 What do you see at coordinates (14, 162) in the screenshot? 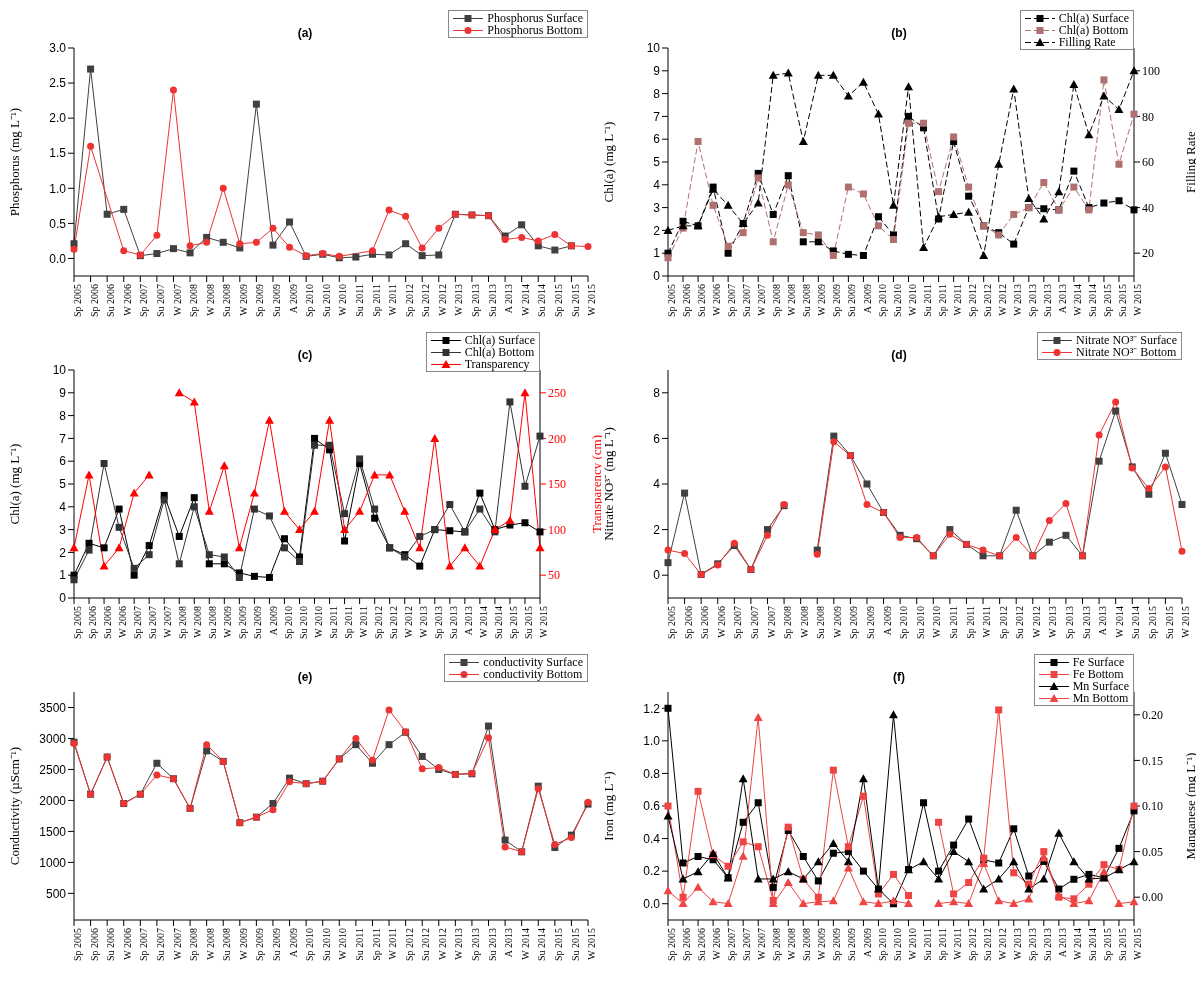
I see `y-axis-title: Phosphorus (mg L⁻¹)` at bounding box center [14, 162].